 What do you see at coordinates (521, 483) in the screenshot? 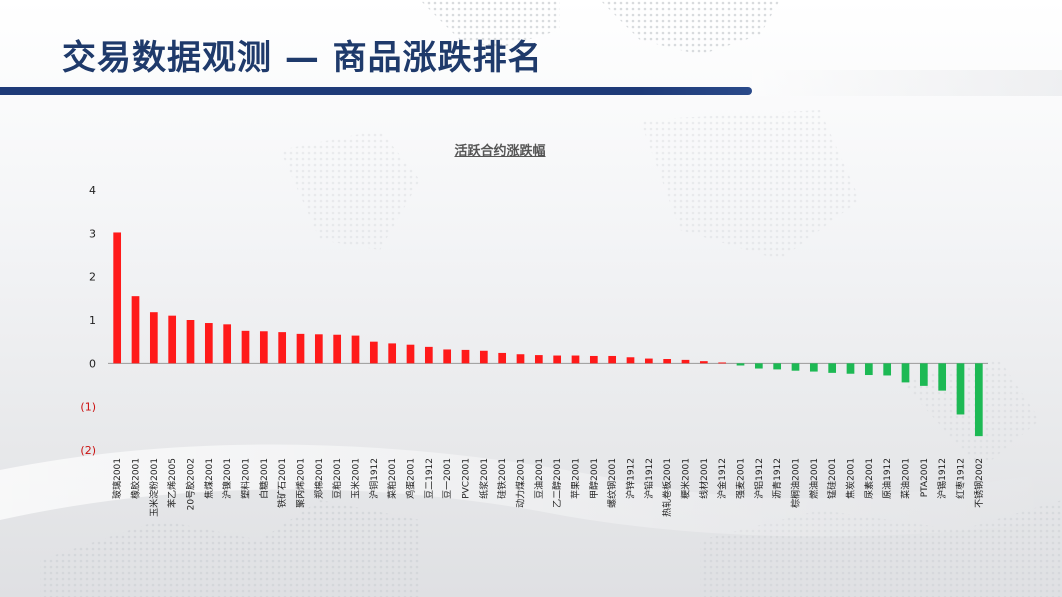
I see `category-label: 动力煤2001` at bounding box center [521, 483].